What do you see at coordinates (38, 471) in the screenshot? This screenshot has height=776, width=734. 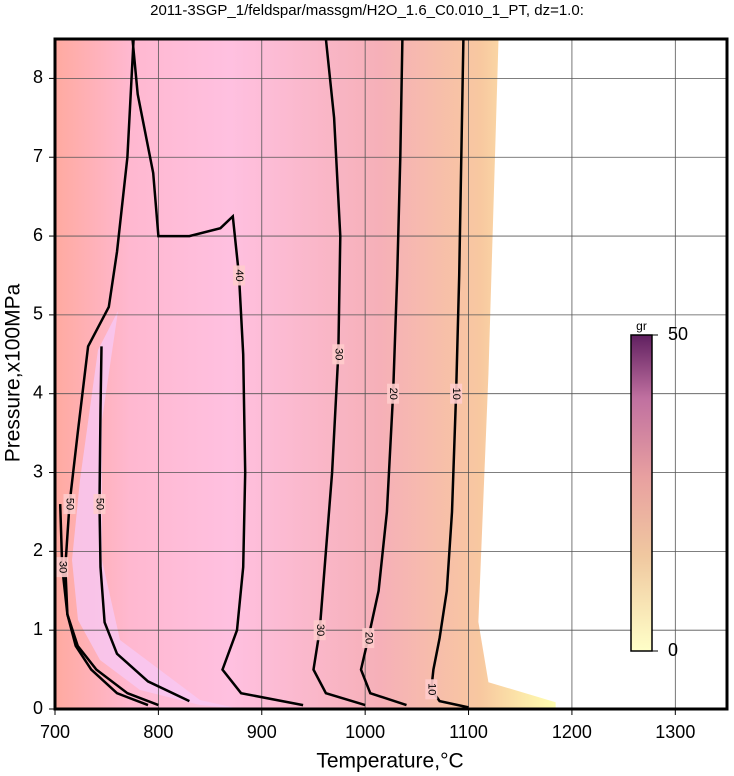 I see `y-tick-label: 3` at bounding box center [38, 471].